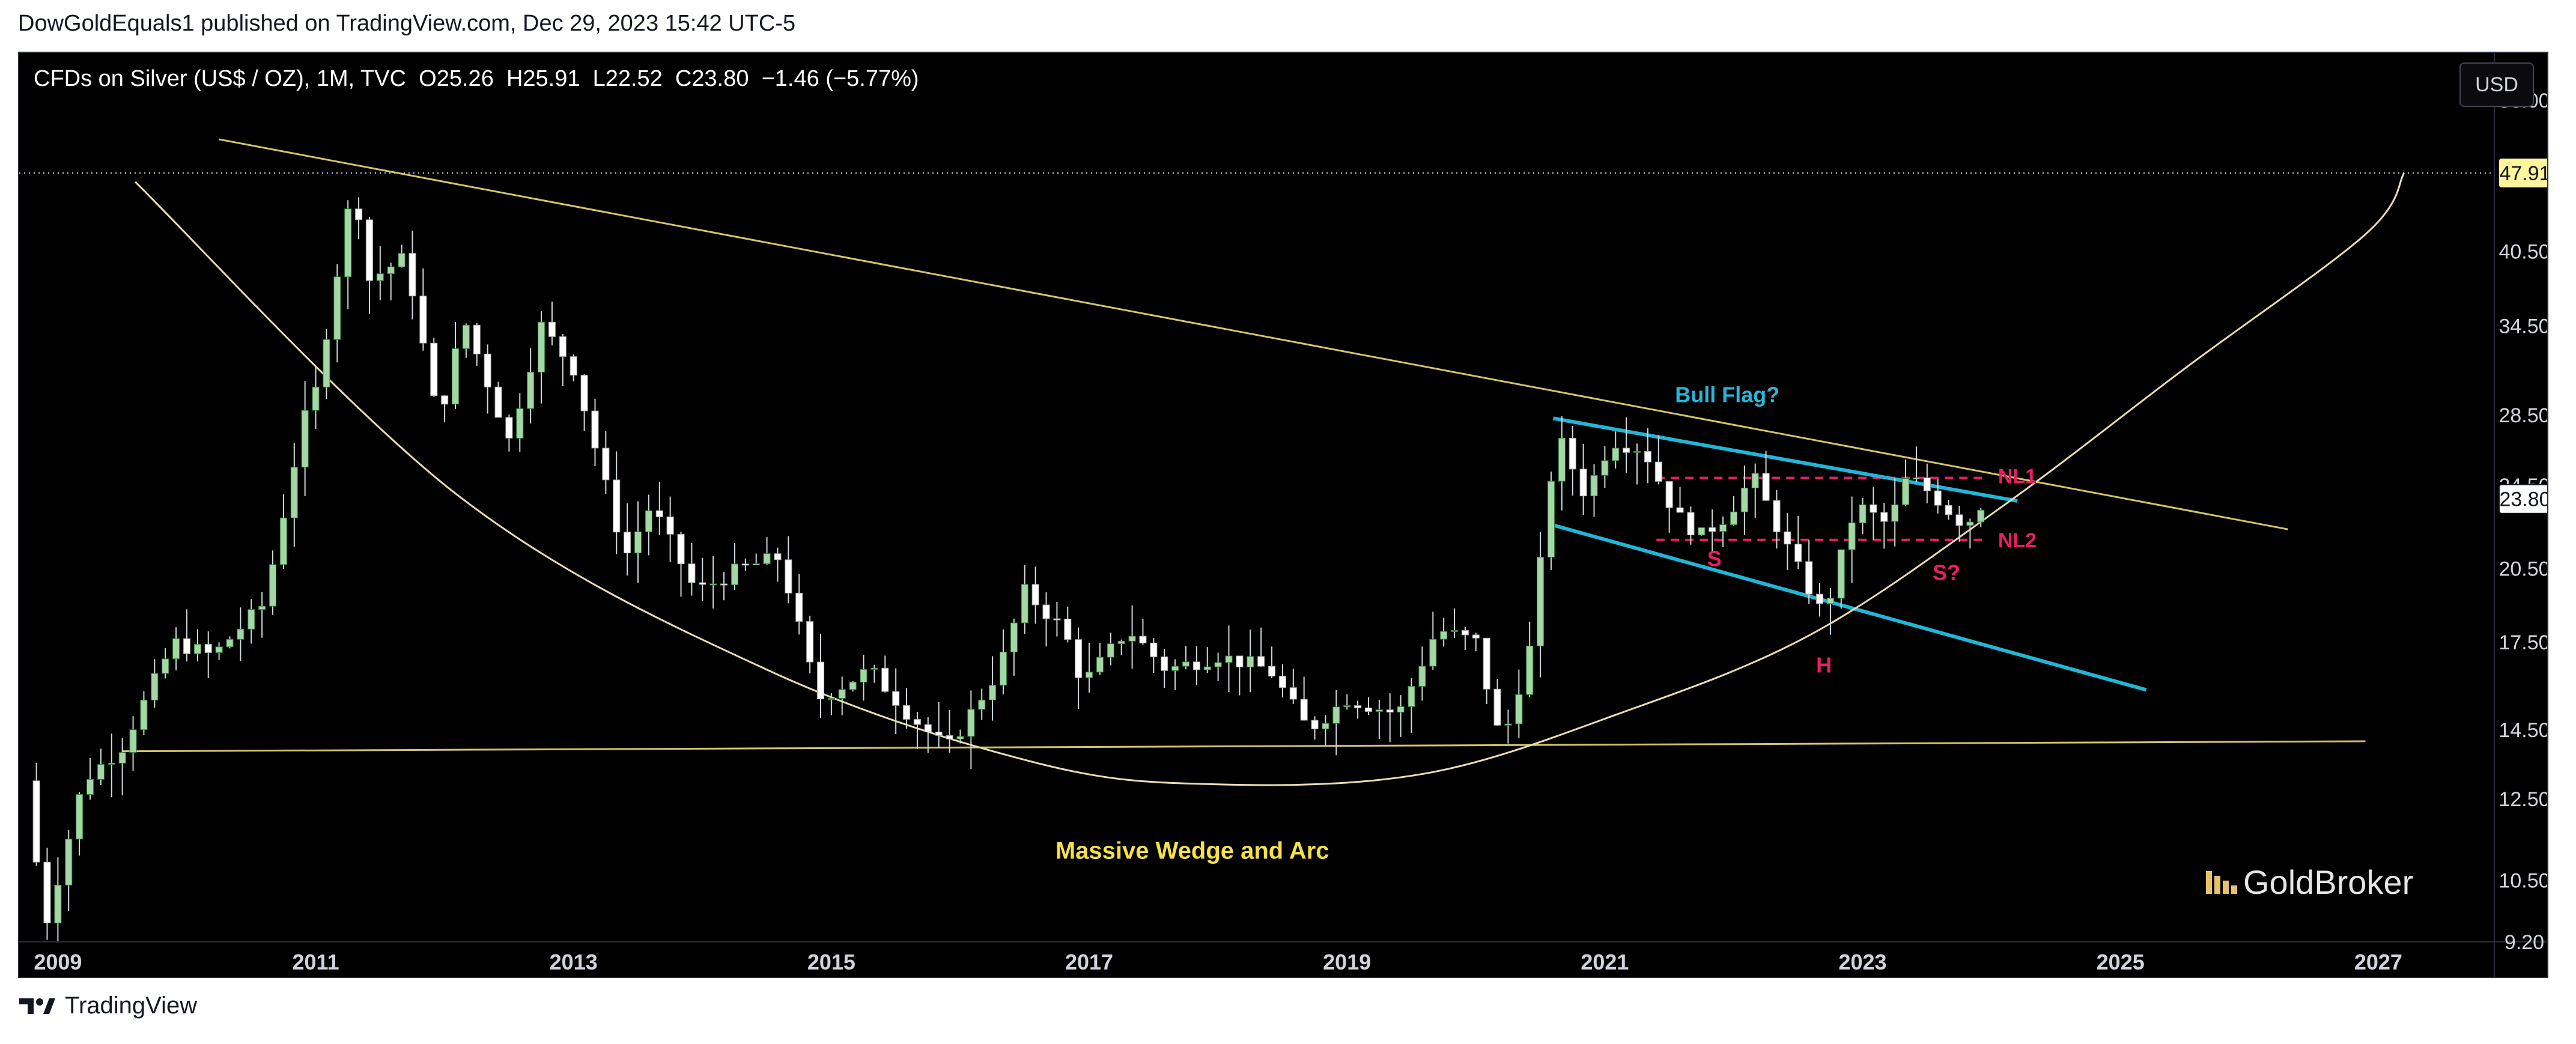 The height and width of the screenshot is (1044, 2576). I want to click on price-axis-label: 17.50, so click(2523, 642).